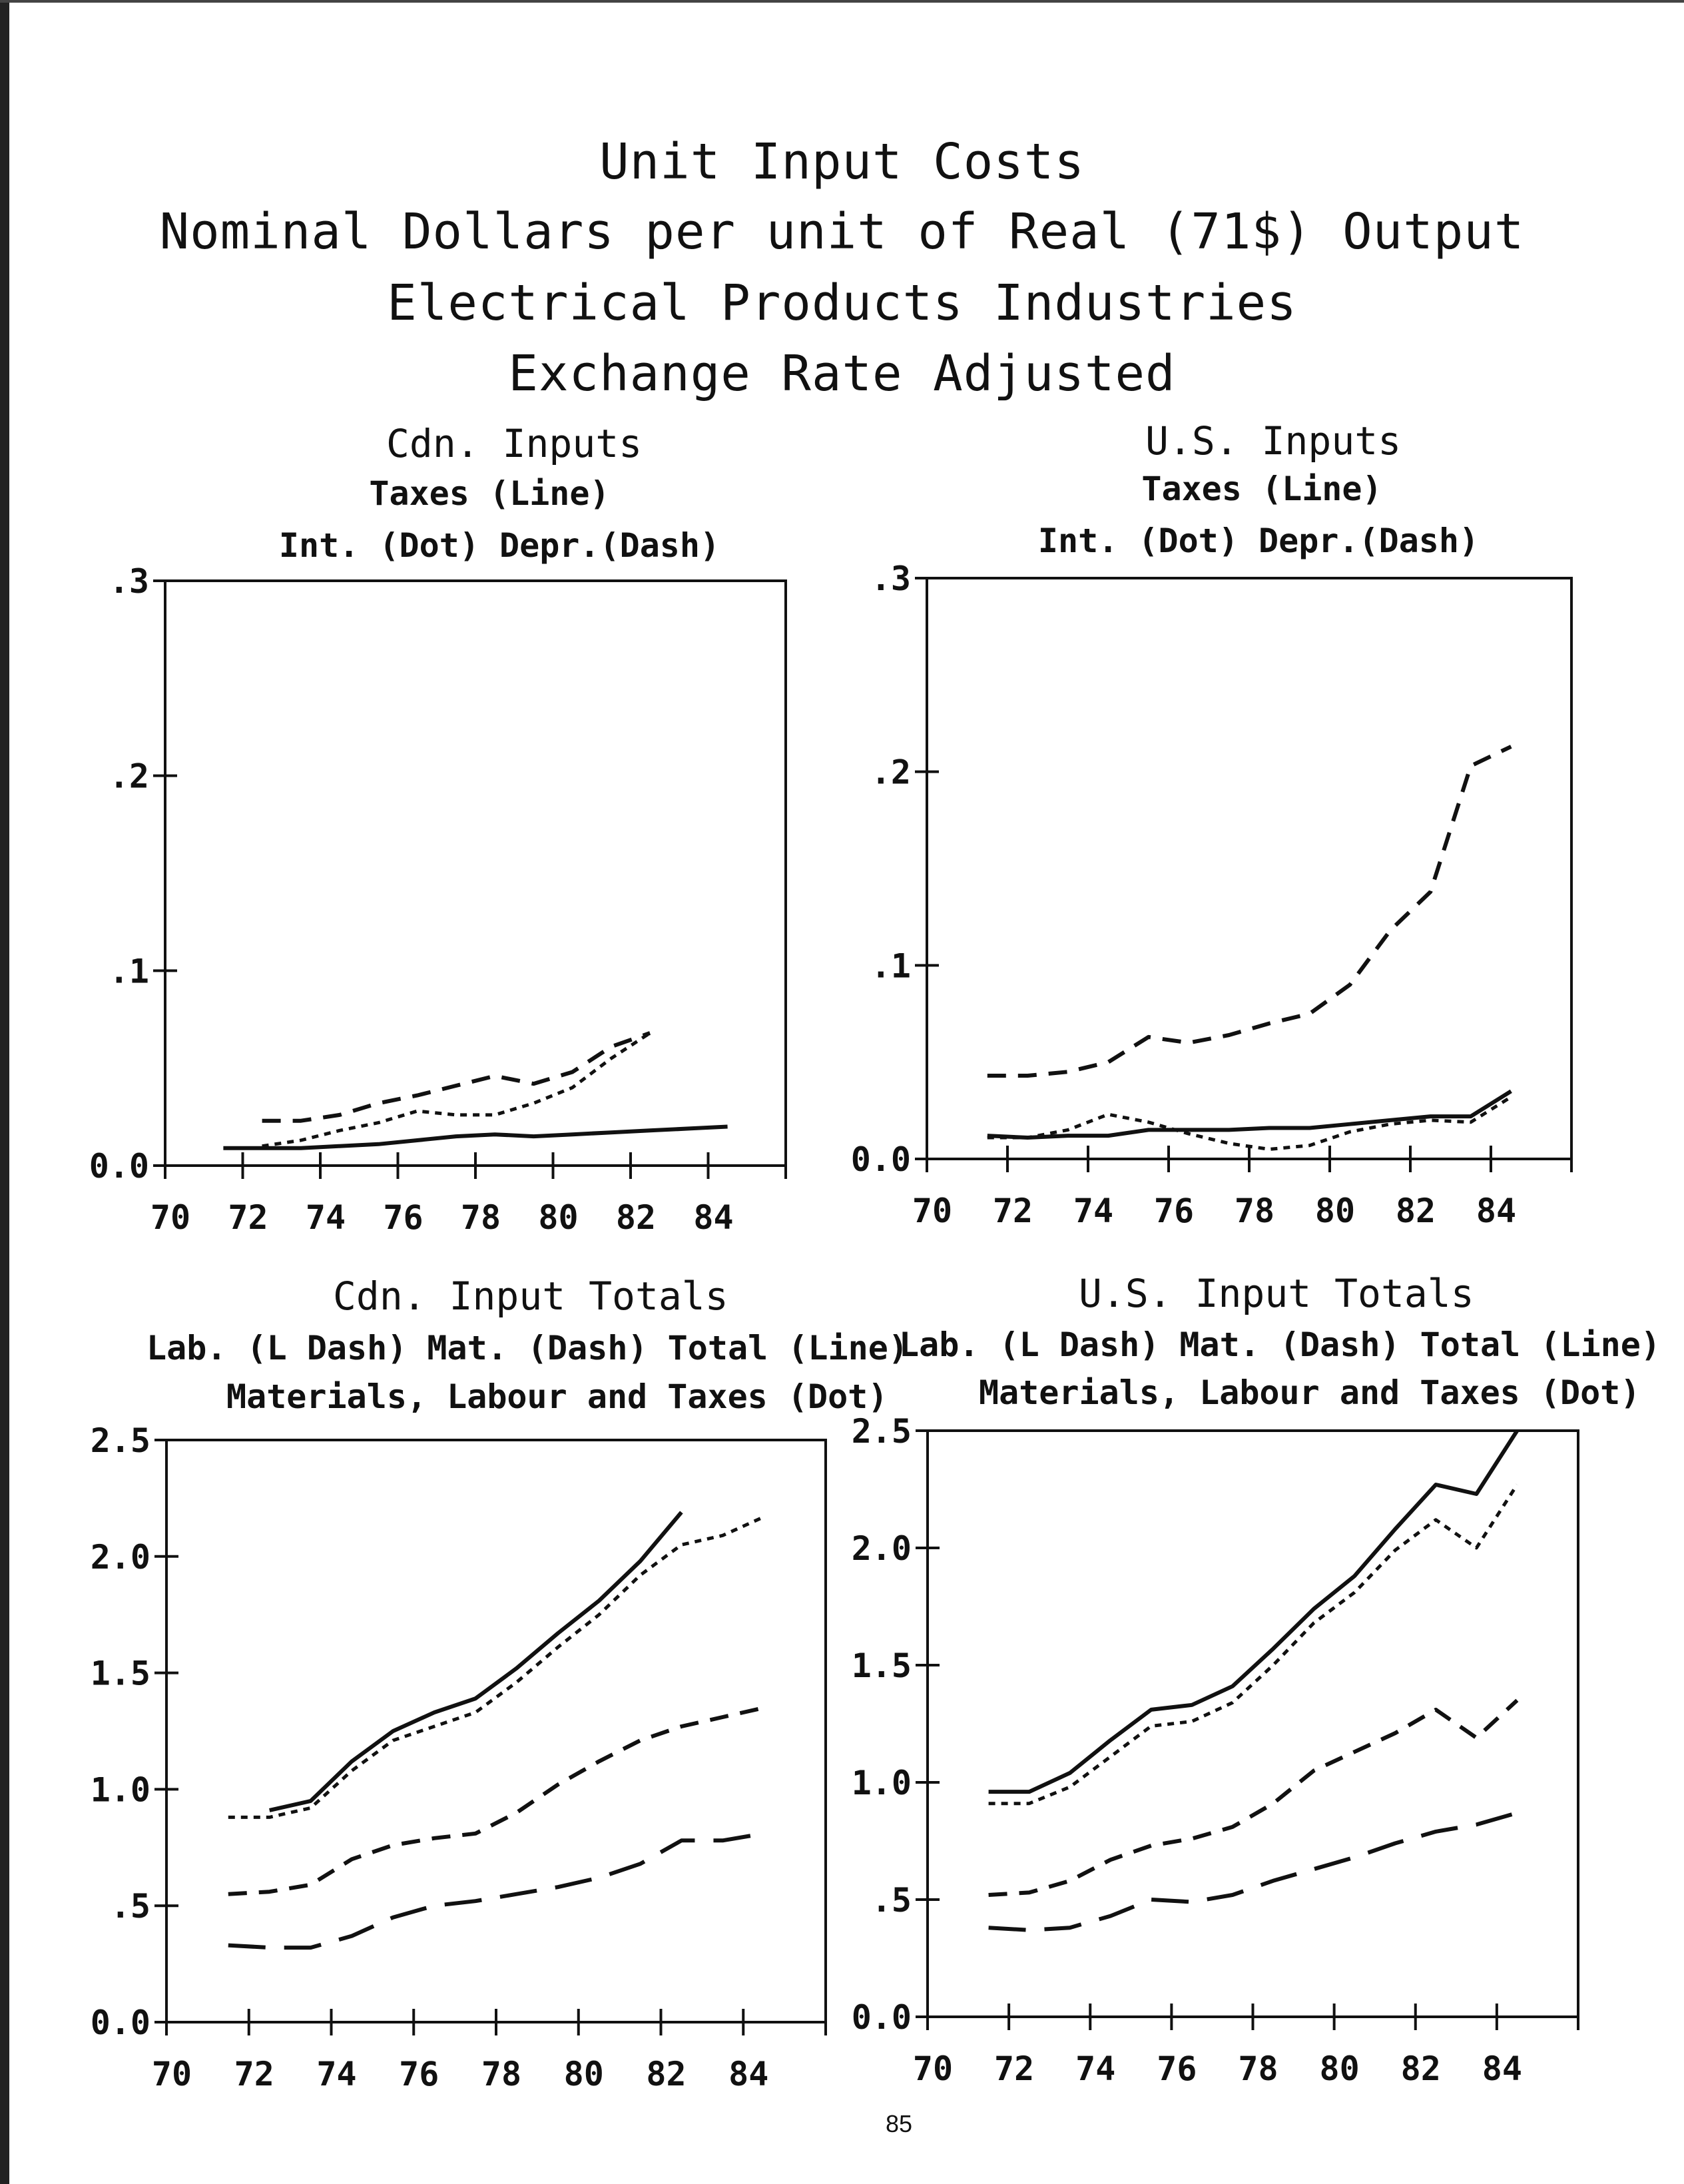 Image resolution: width=1684 pixels, height=2184 pixels. I want to click on us-totals-heading: U.S. Input Totals, so click(1276, 1293).